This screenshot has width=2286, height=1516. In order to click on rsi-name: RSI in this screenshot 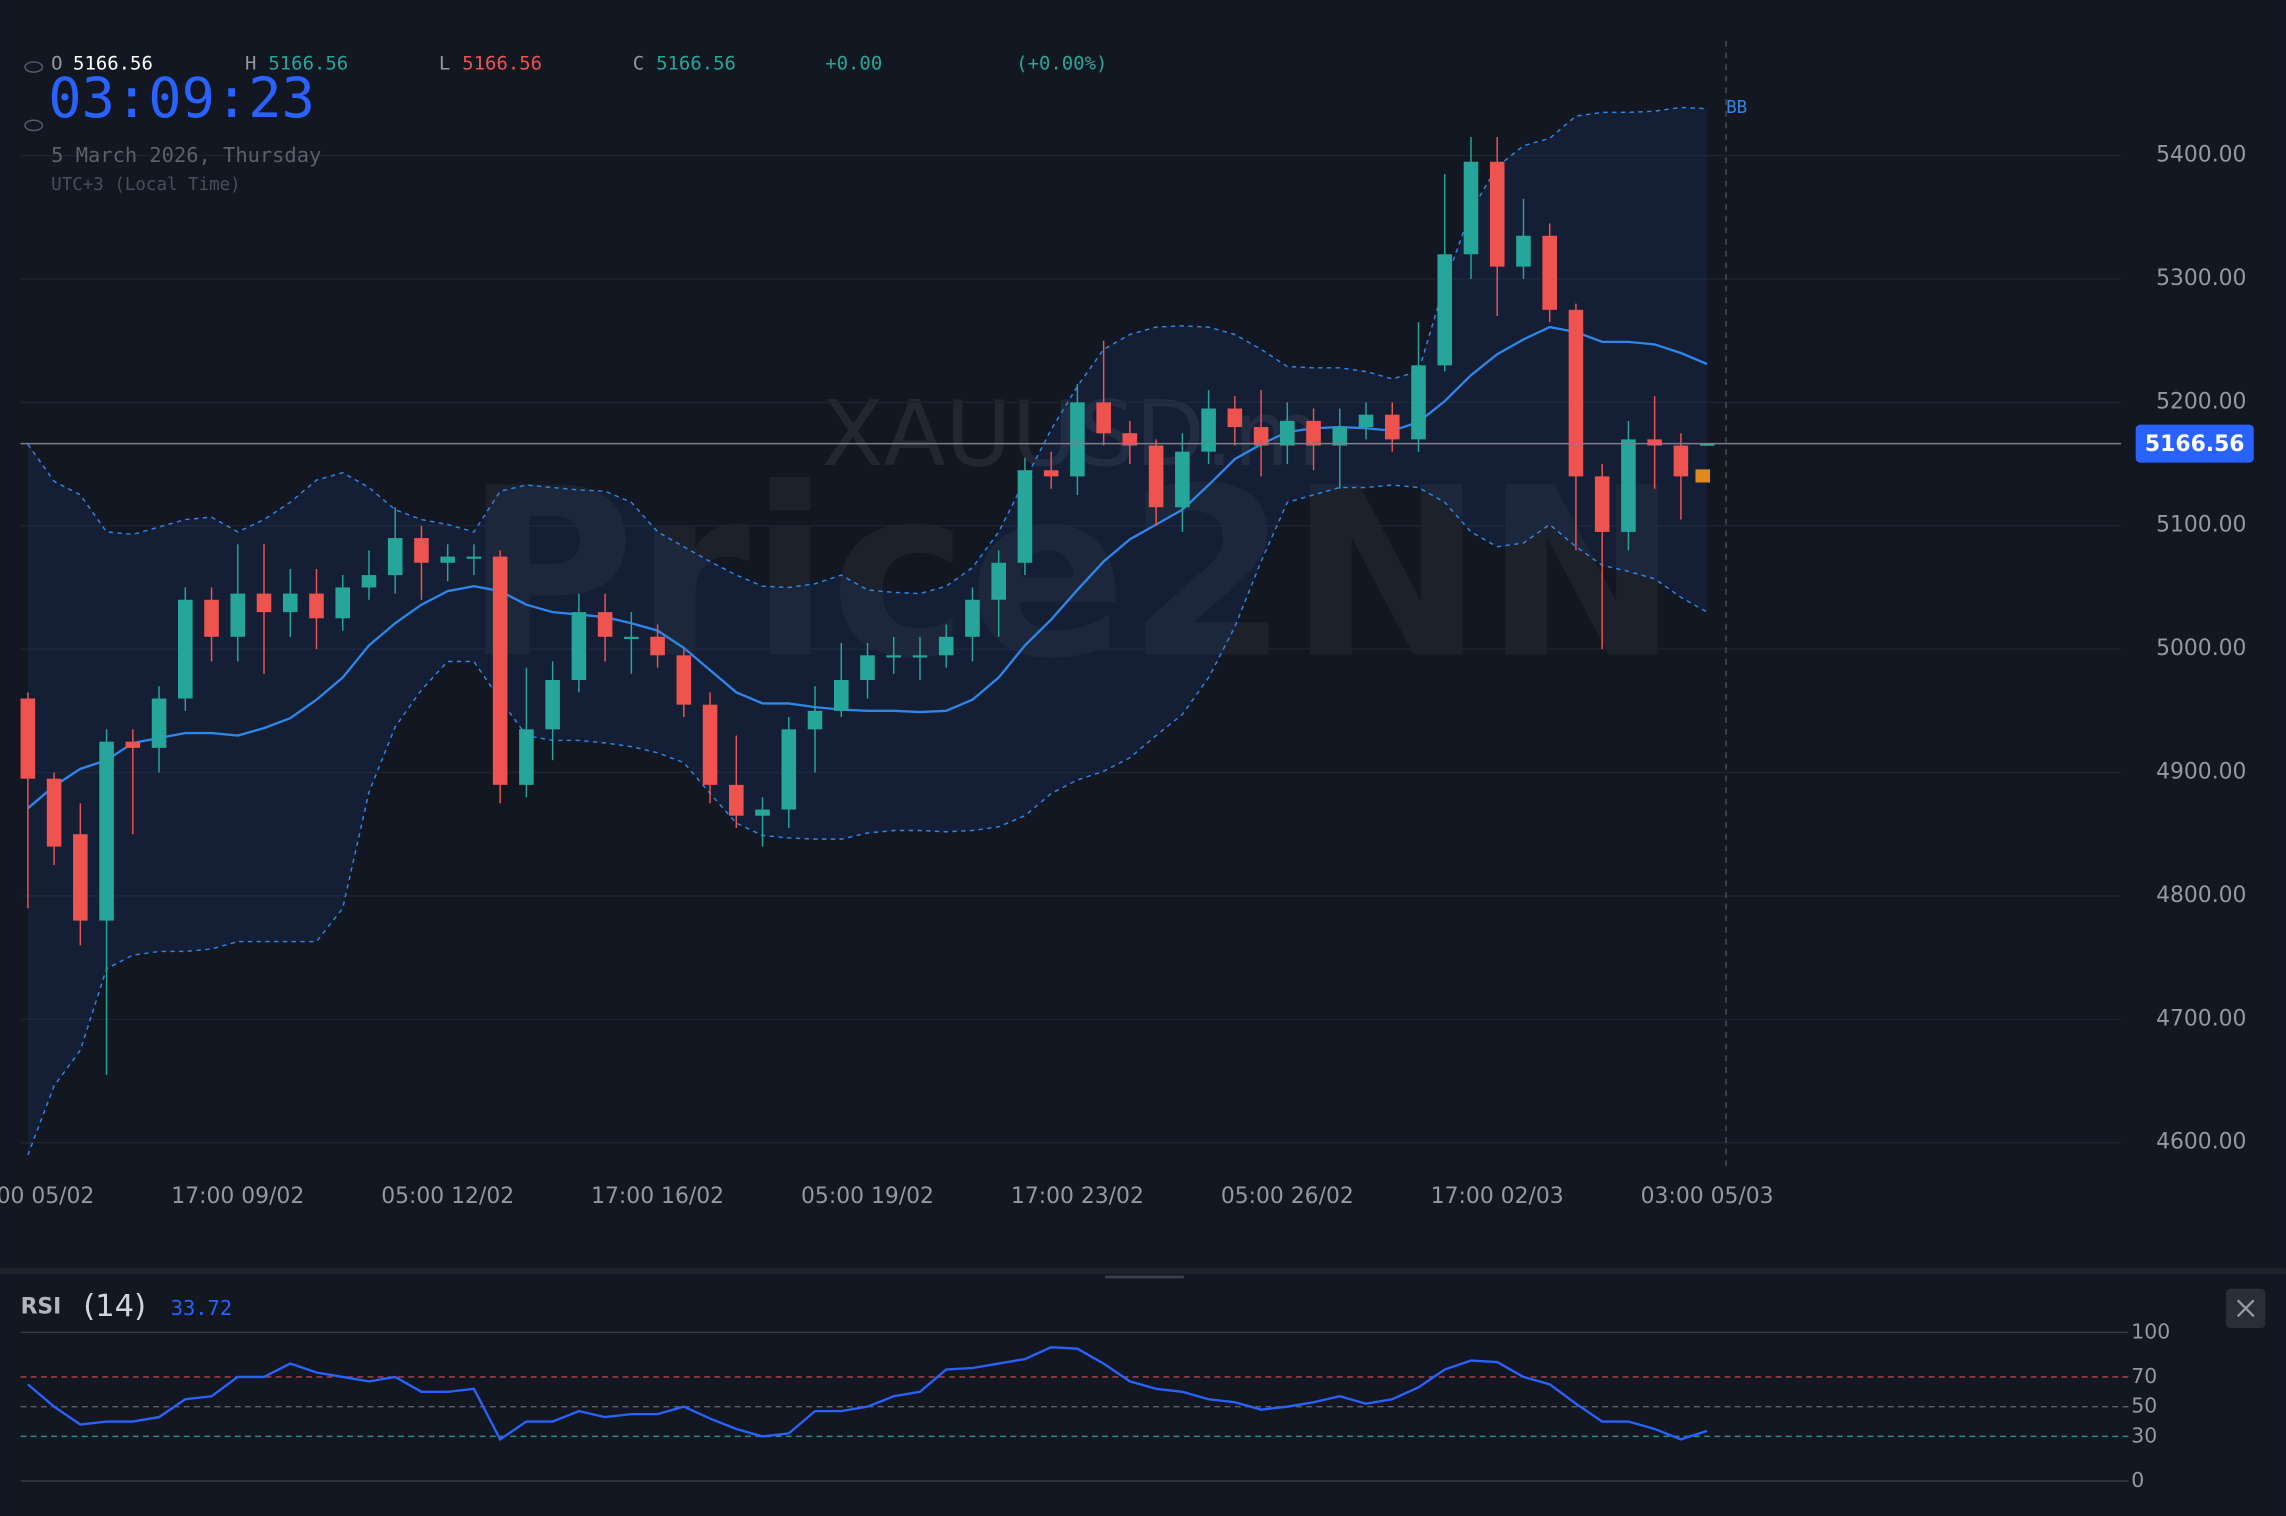, I will do `click(41, 1307)`.